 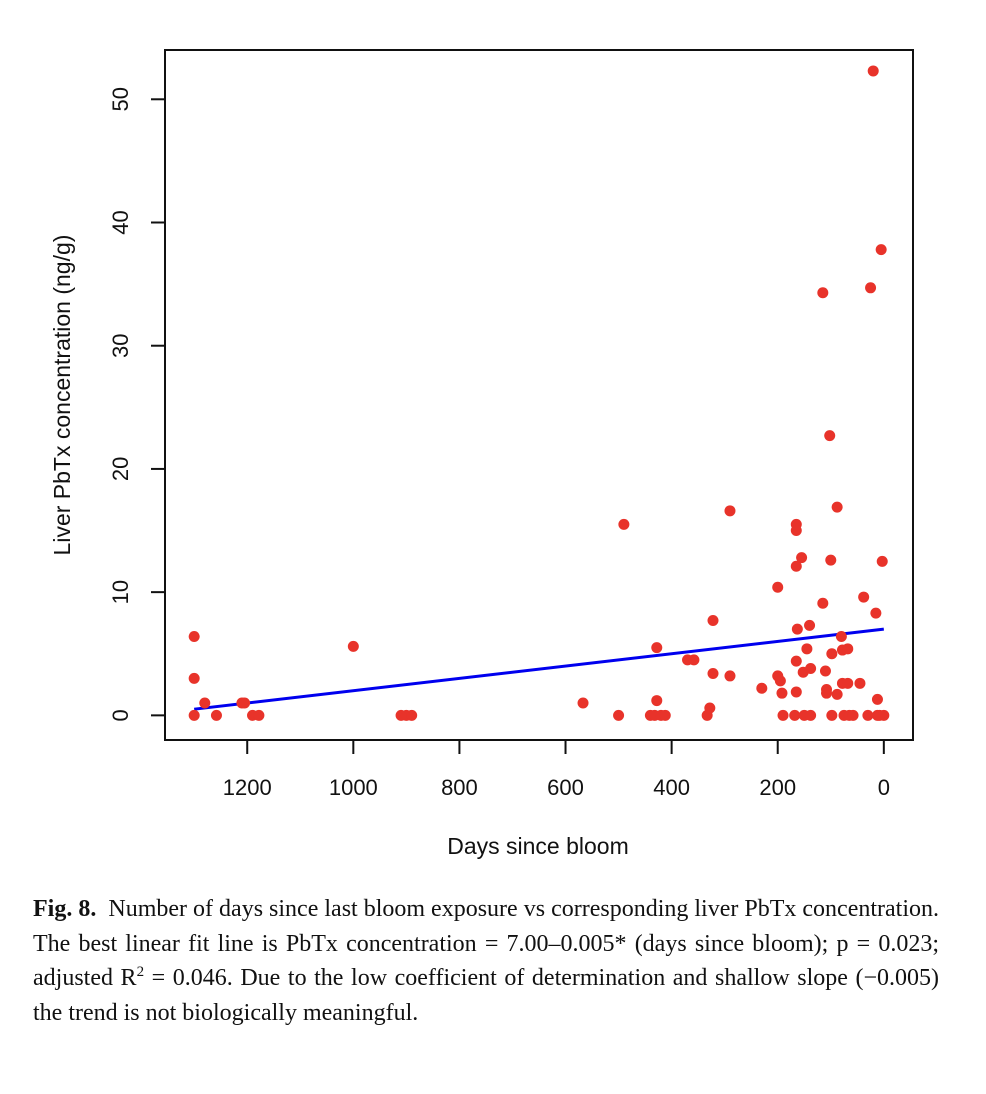 I want to click on y-tick-label: 10, so click(x=120, y=592).